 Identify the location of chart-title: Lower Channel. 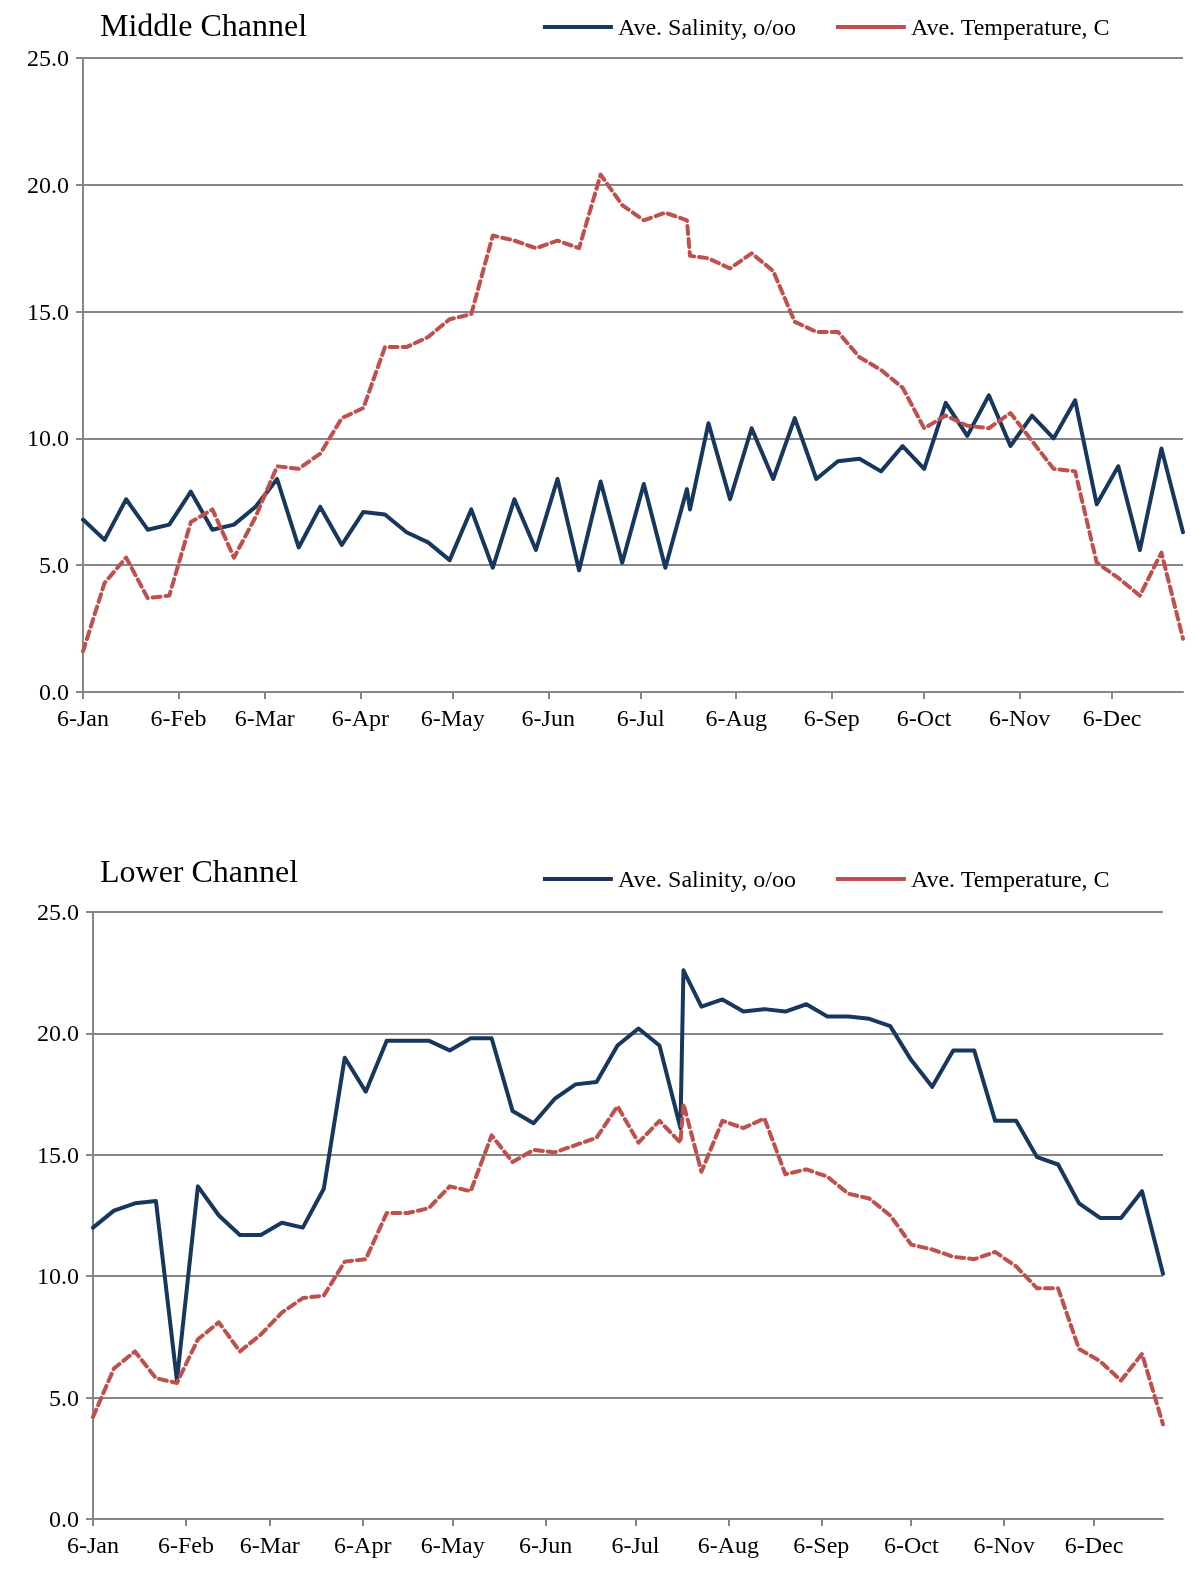
(199, 871).